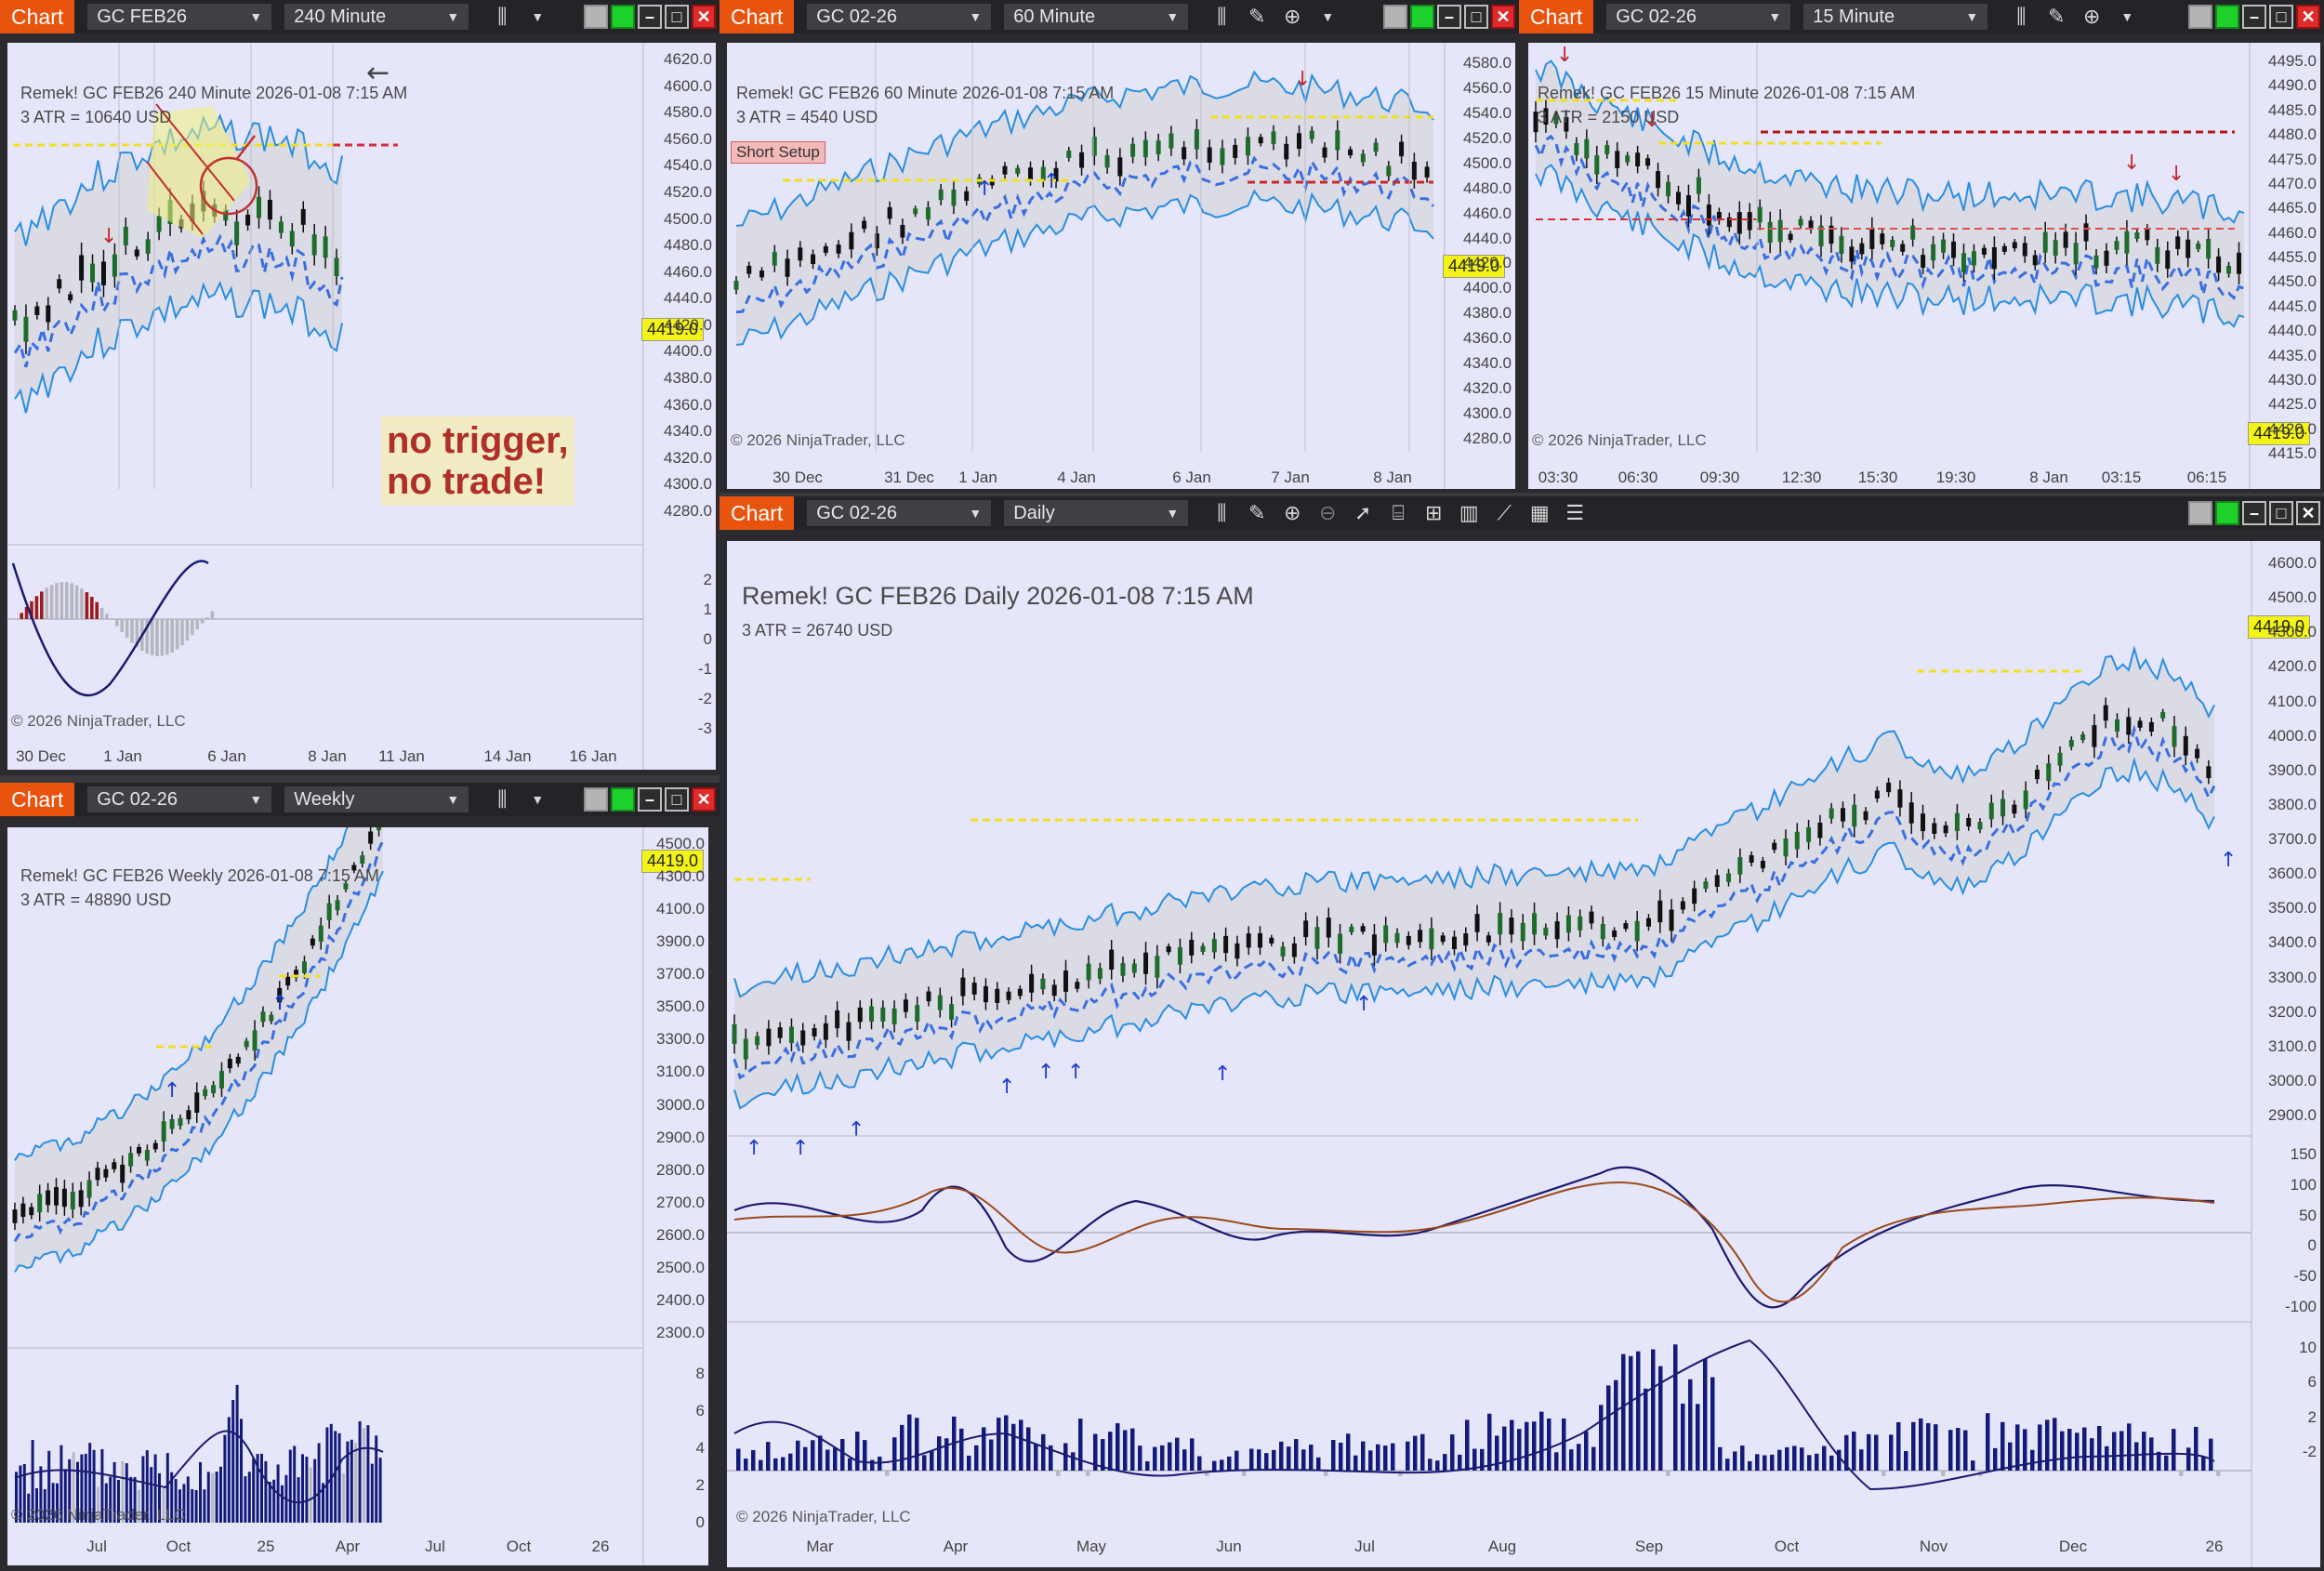 This screenshot has height=1571, width=2324. I want to click on interval-selector: Weekly ▼, so click(376, 799).